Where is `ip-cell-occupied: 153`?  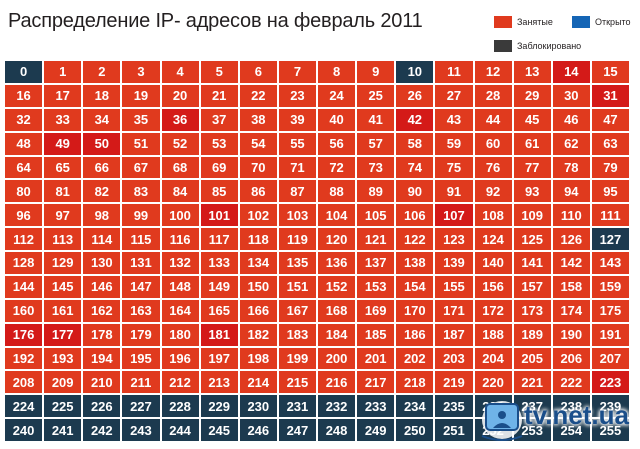 ip-cell-occupied: 153 is located at coordinates (376, 286).